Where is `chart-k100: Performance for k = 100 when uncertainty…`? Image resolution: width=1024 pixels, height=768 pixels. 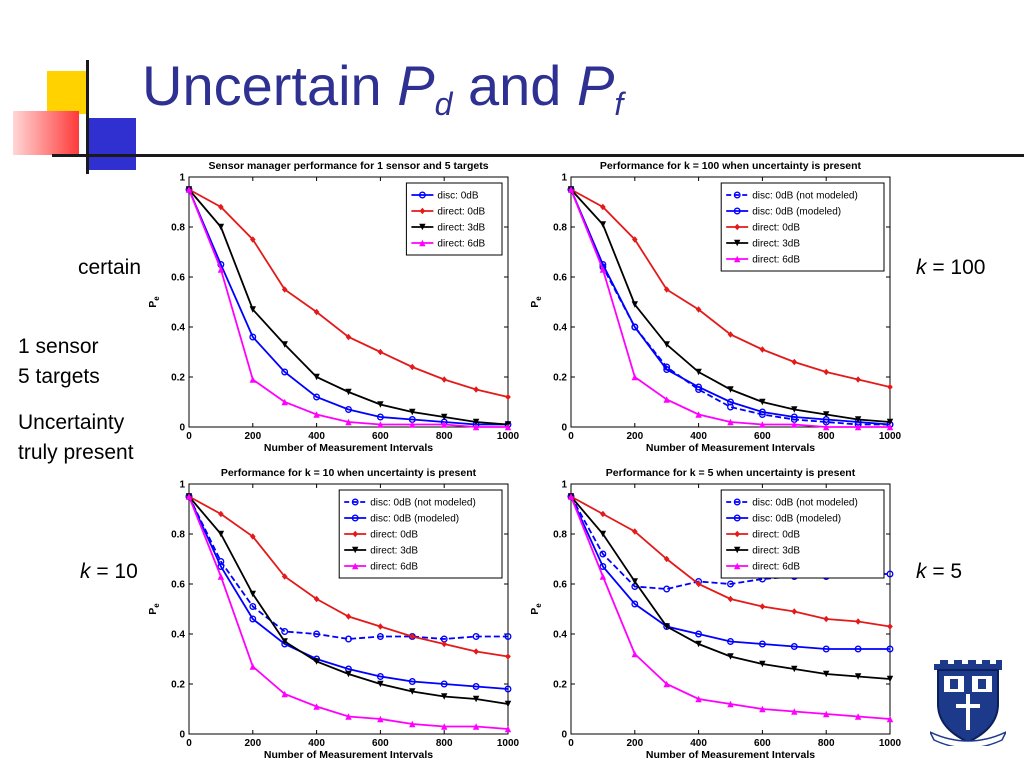
chart-k100: Performance for k = 100 when uncertainty… is located at coordinates (715, 307).